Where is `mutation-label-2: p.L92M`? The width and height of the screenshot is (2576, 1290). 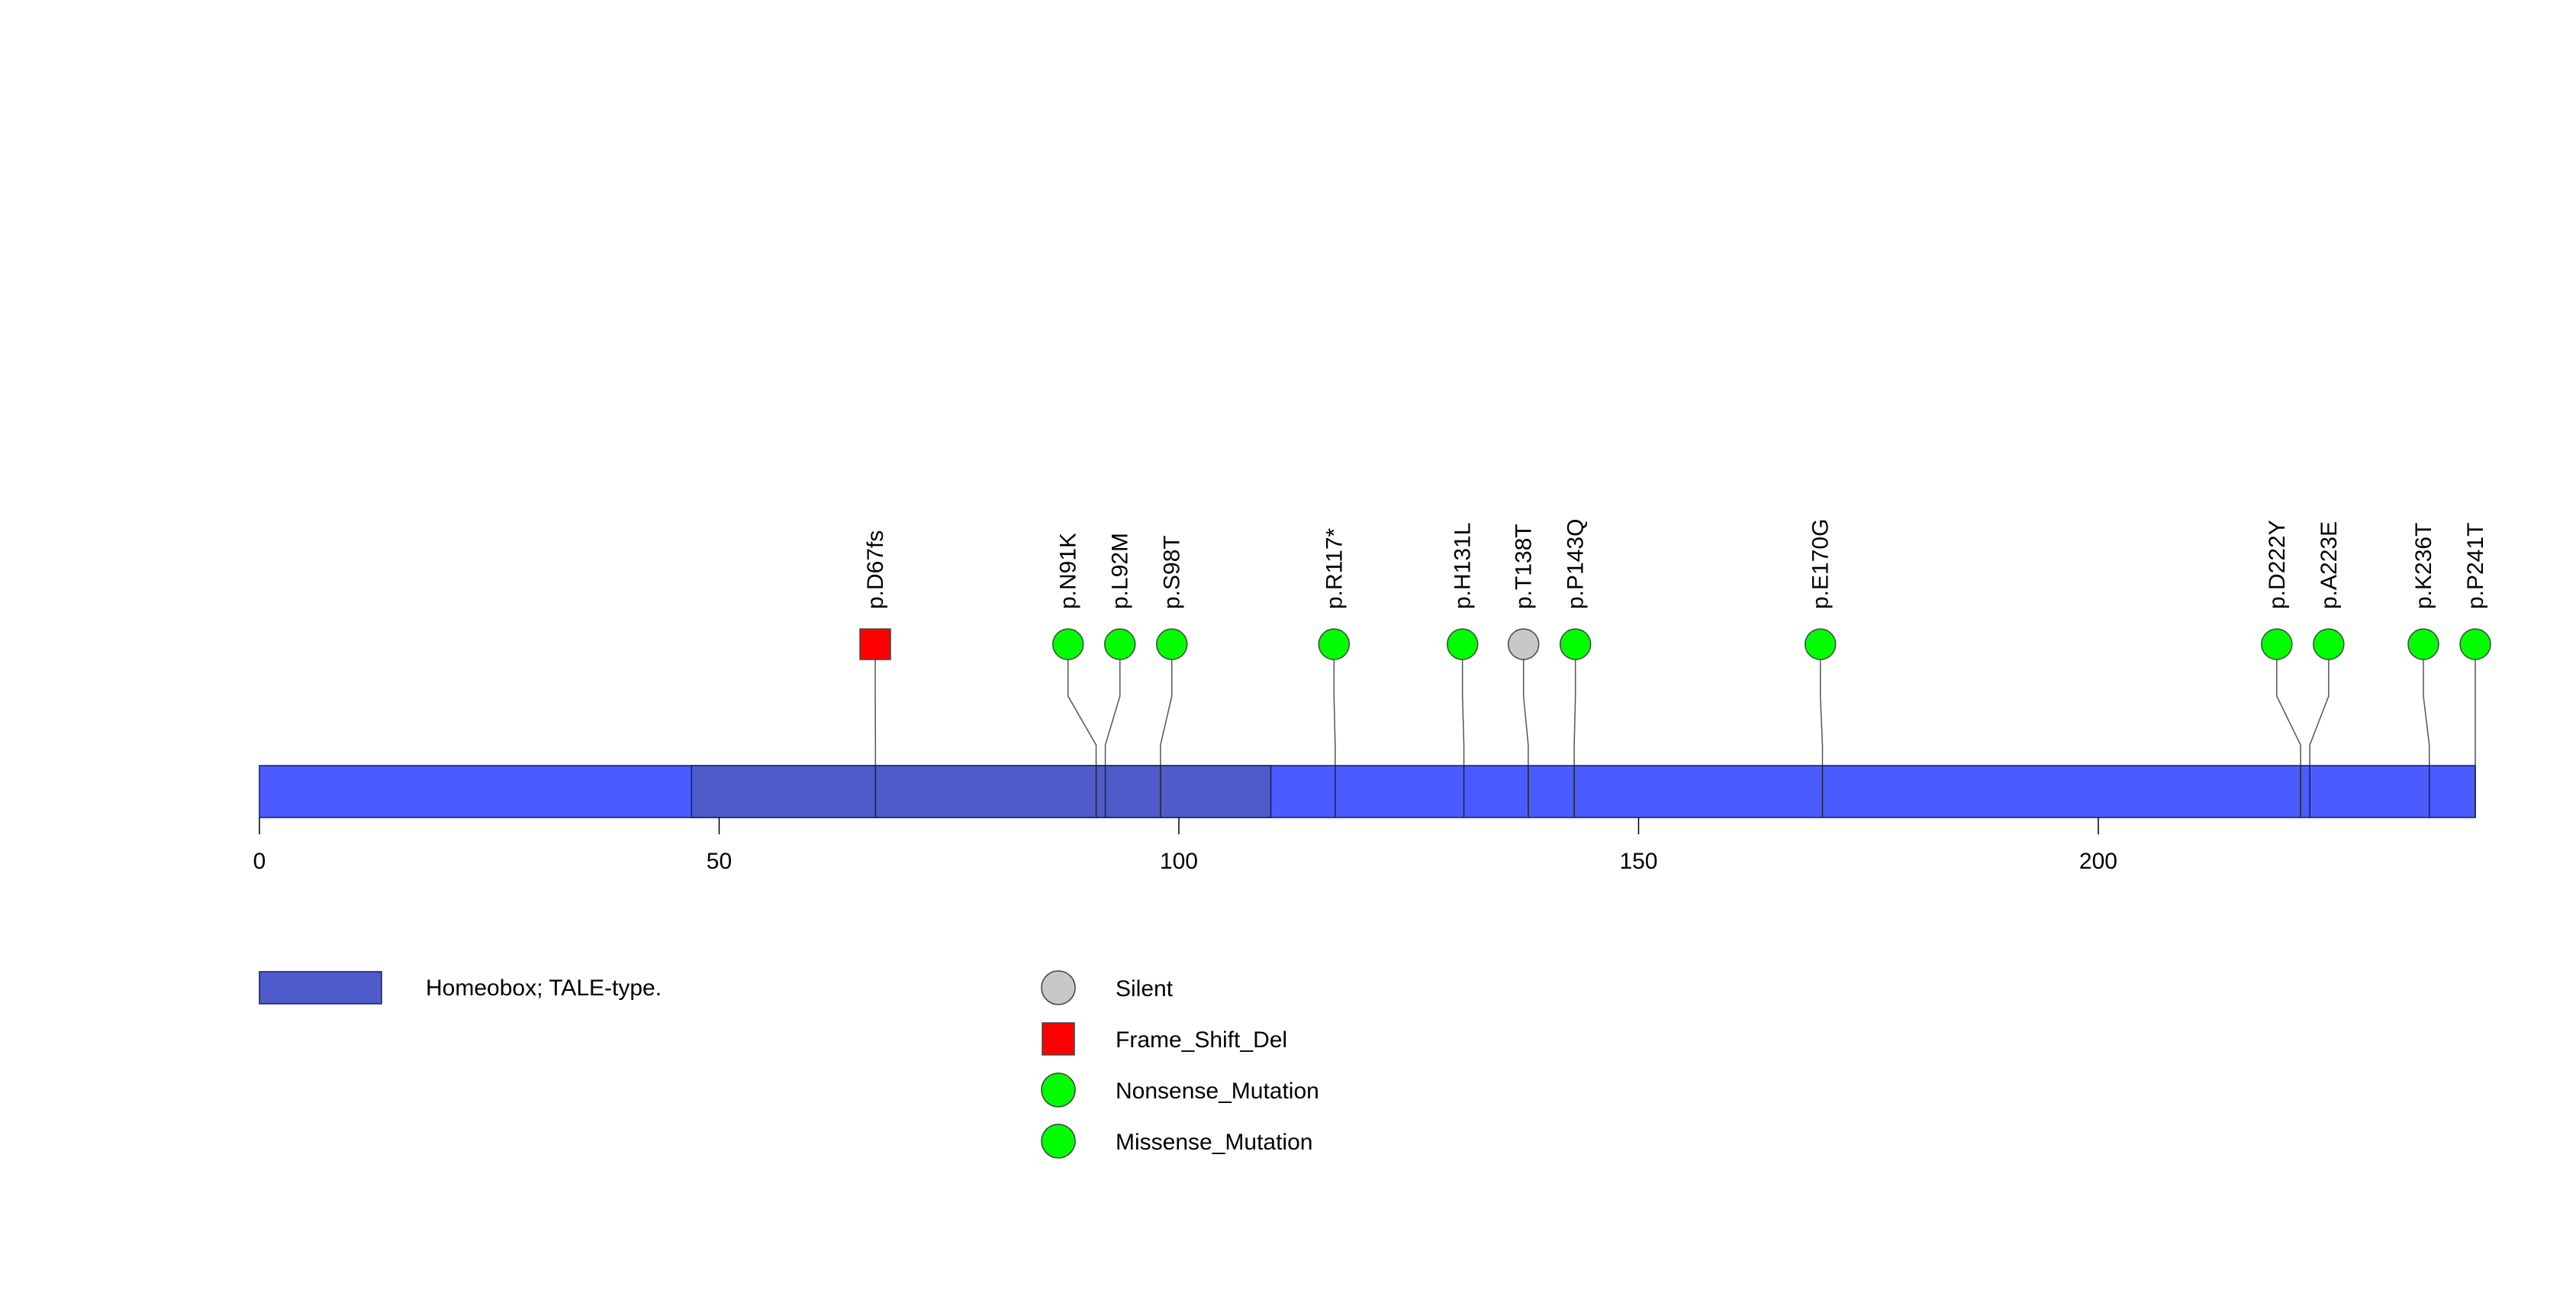
mutation-label-2: p.L92M is located at coordinates (1120, 571).